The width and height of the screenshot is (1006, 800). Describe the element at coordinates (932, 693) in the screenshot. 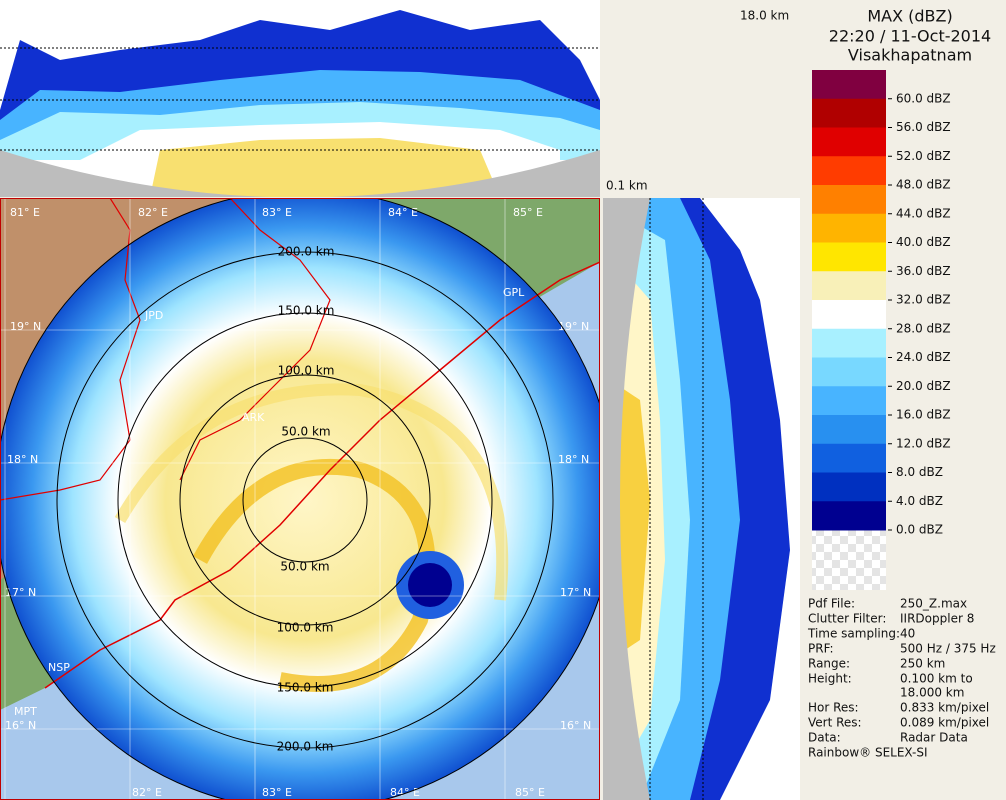

I see `info-value: 18.000 km` at that location.